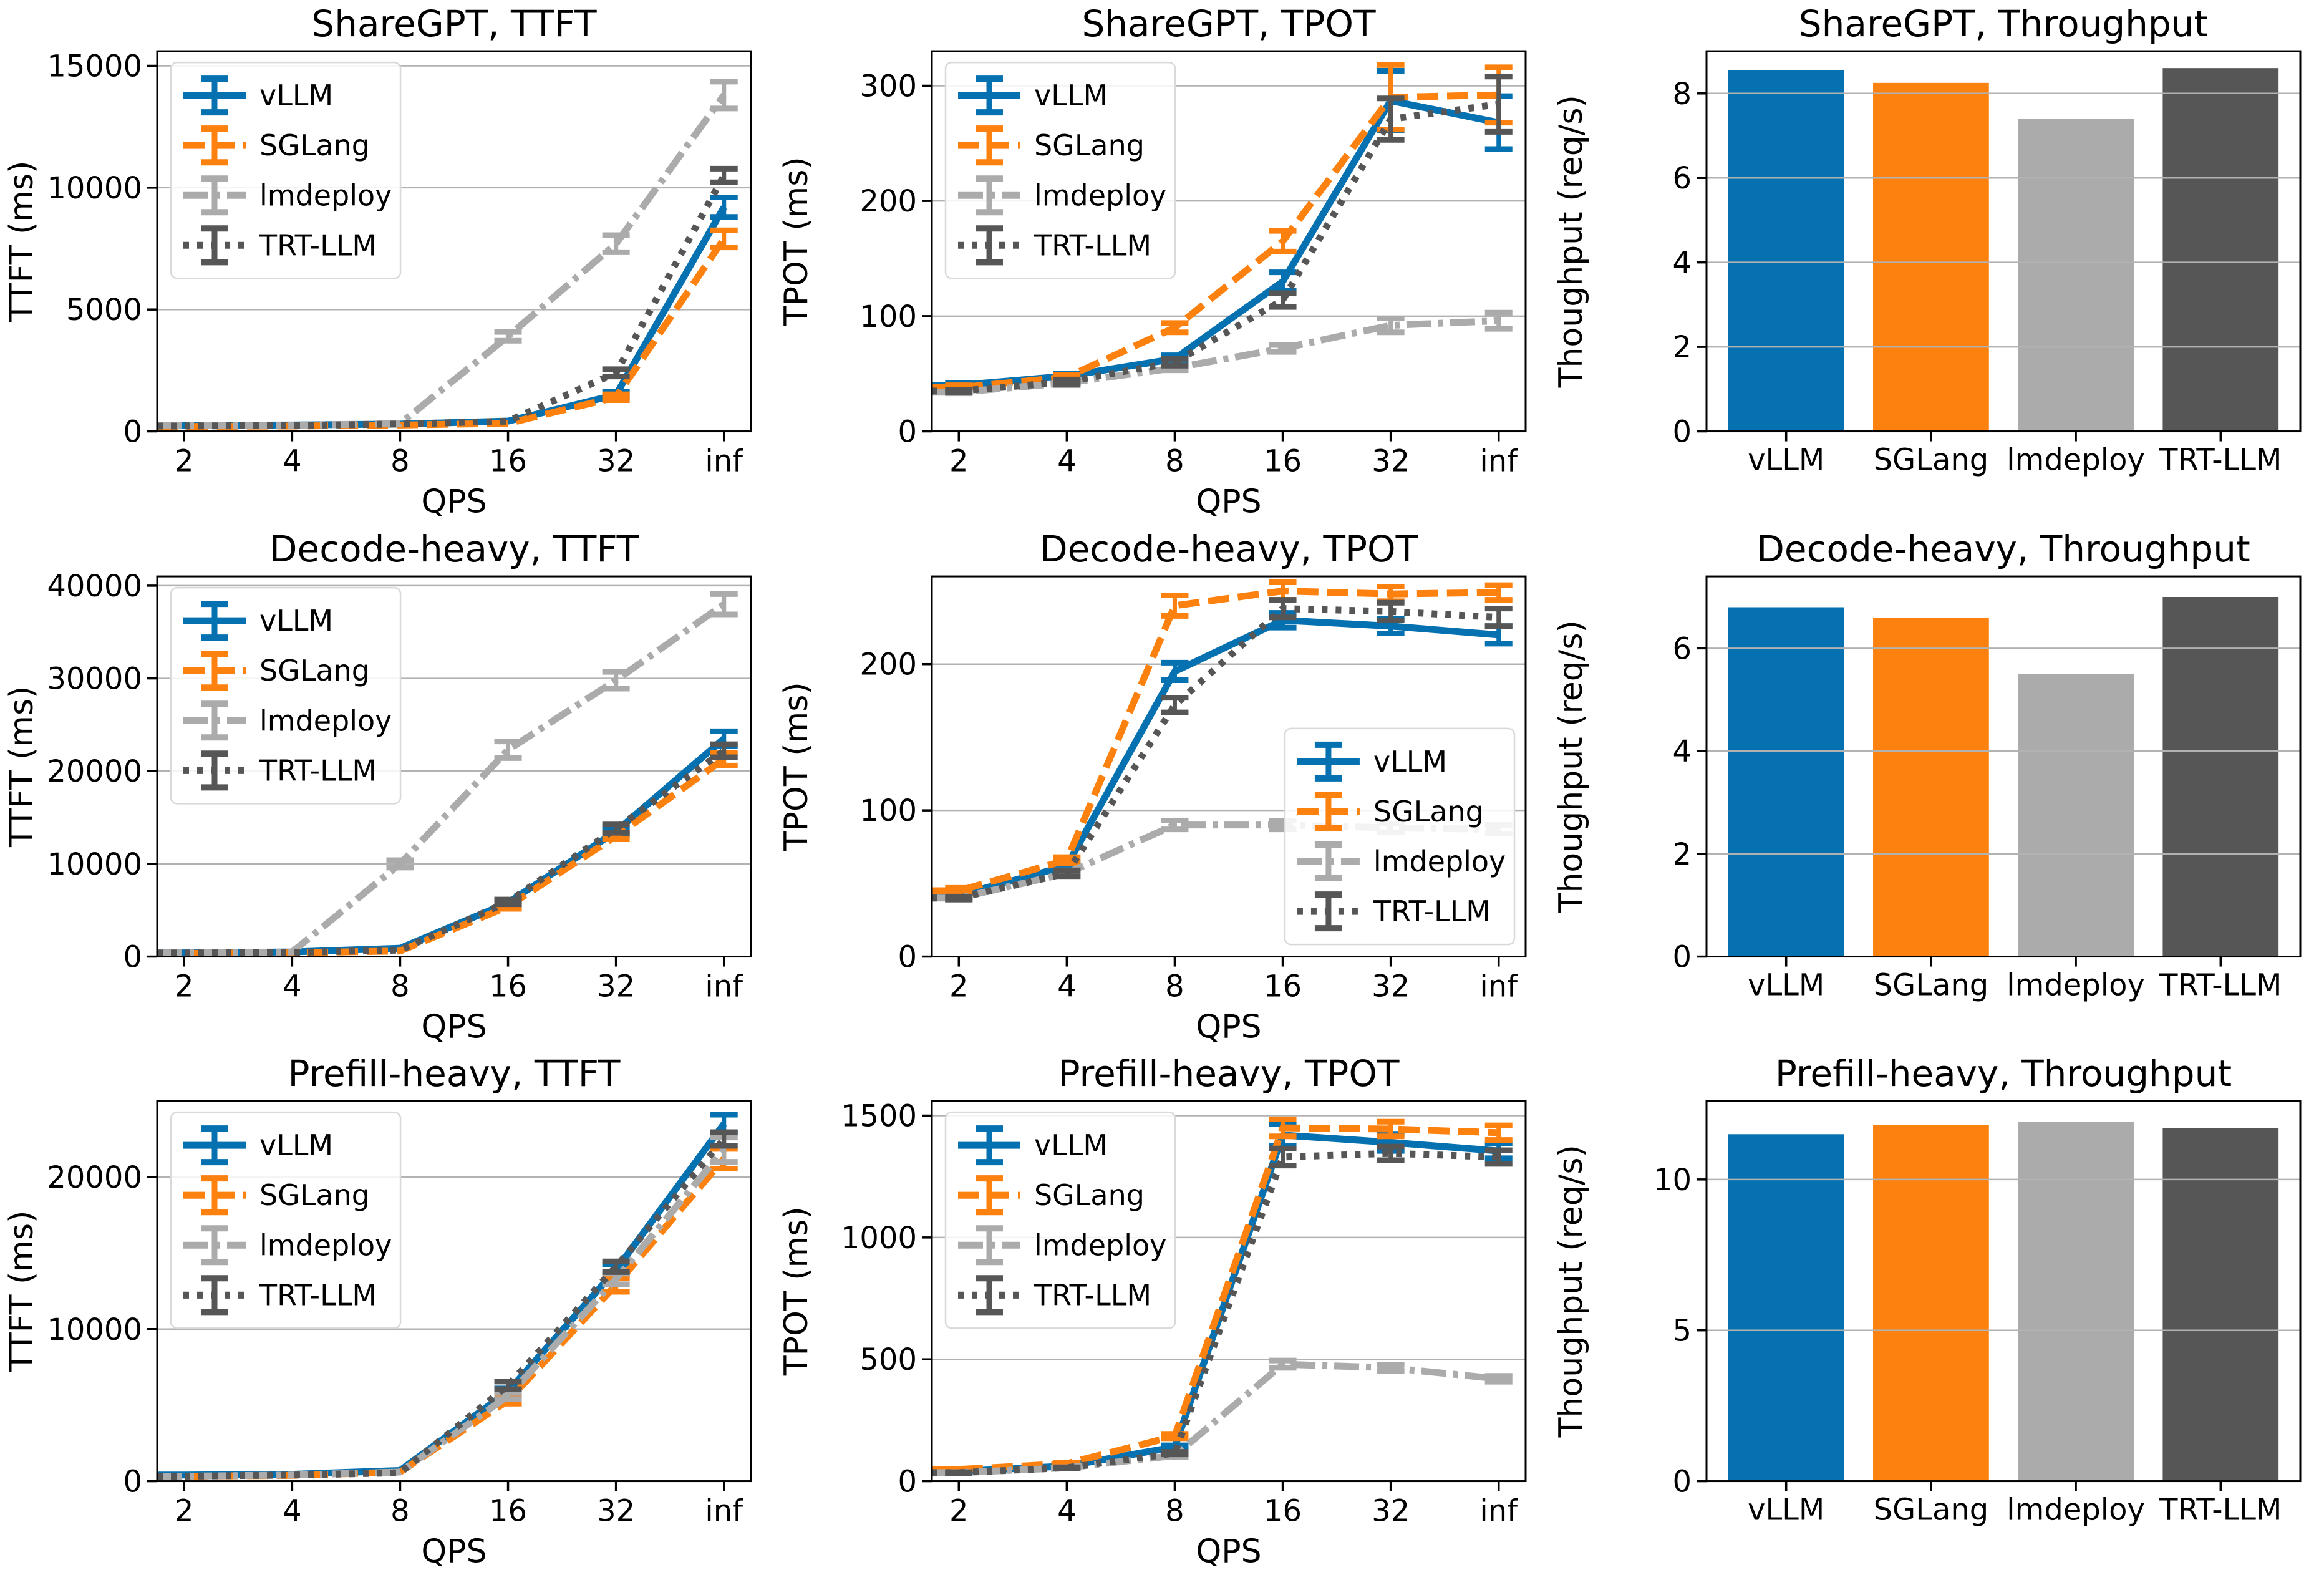 The image size is (2324, 1575). What do you see at coordinates (1682, 1331) in the screenshot?
I see `y-tick-label: 5` at bounding box center [1682, 1331].